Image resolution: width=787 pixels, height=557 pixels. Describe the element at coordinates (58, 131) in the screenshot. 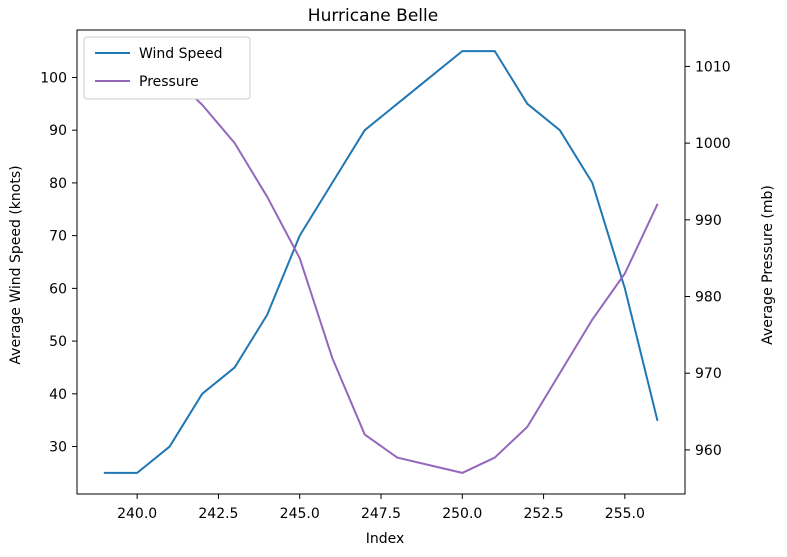

I see `left-y-tick-label: 90` at that location.